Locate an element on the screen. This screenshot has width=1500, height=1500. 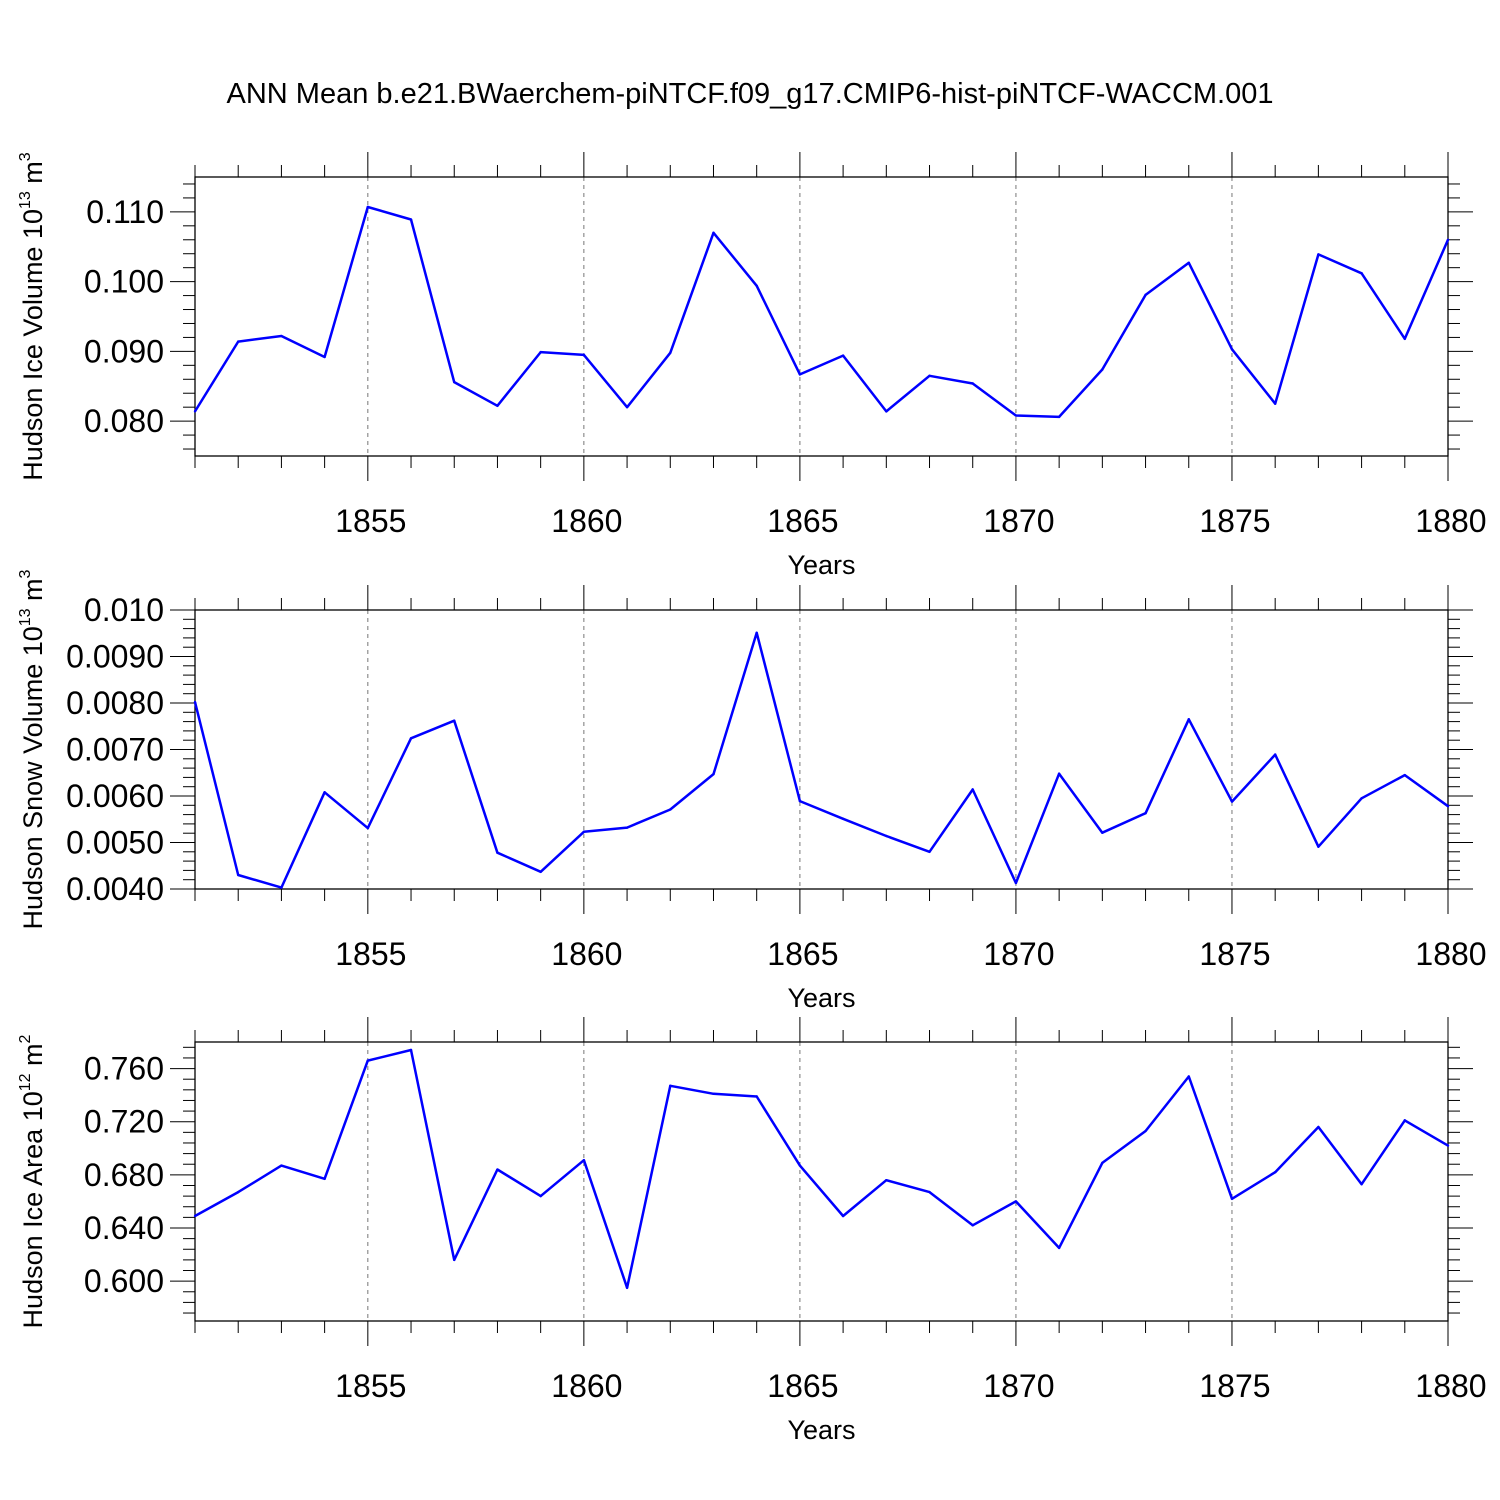
y-axis-title: Hudson Snow Volume 1013 m3 is located at coordinates (32, 749).